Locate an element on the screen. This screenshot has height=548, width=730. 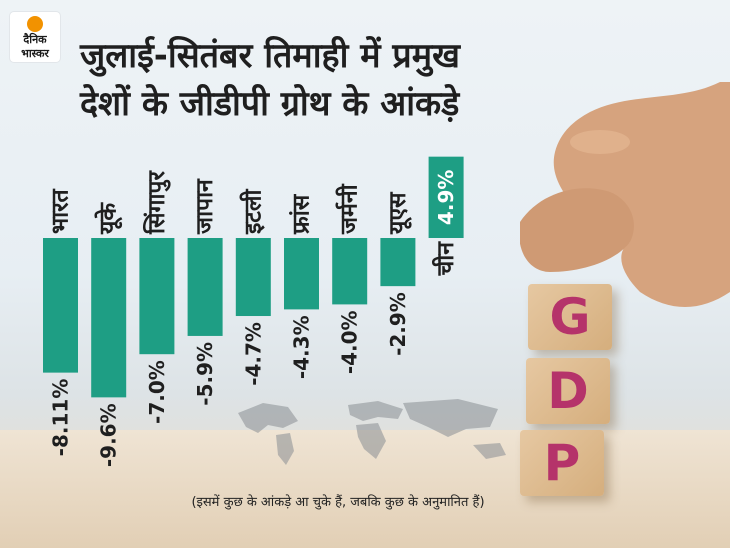
value-label-6: -4.0% is located at coordinates (350, 342).